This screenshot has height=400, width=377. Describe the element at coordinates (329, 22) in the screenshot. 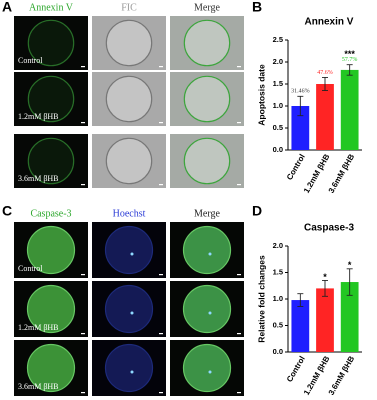

I see `chart-title: Annexin V` at that location.